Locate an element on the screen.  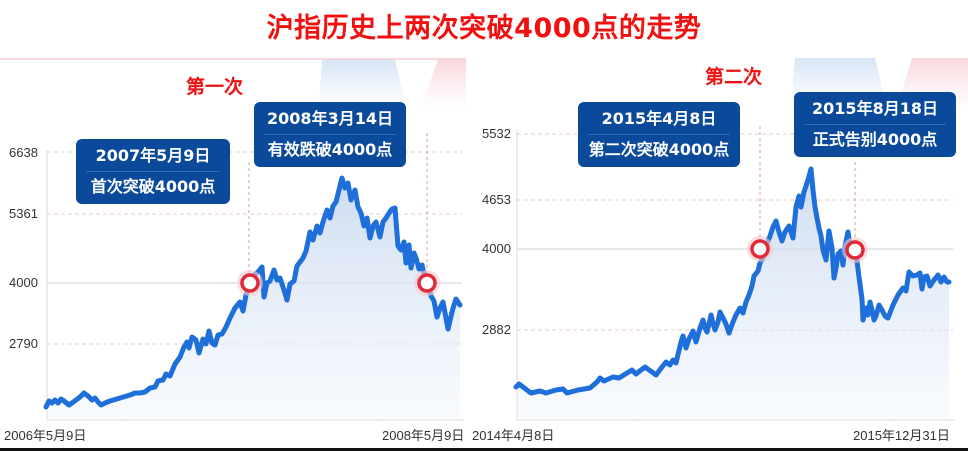
y-tick-label: 2790 is located at coordinates (23, 343).